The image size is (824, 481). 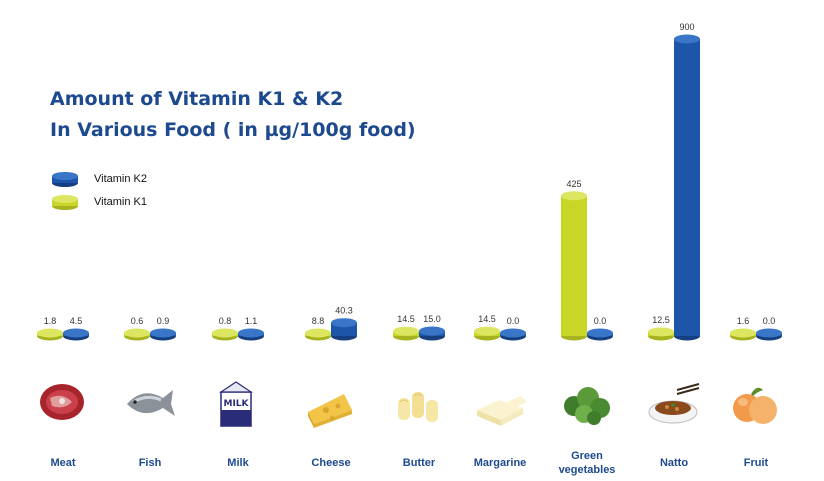 I want to click on data-label: 1.6, so click(x=743, y=321).